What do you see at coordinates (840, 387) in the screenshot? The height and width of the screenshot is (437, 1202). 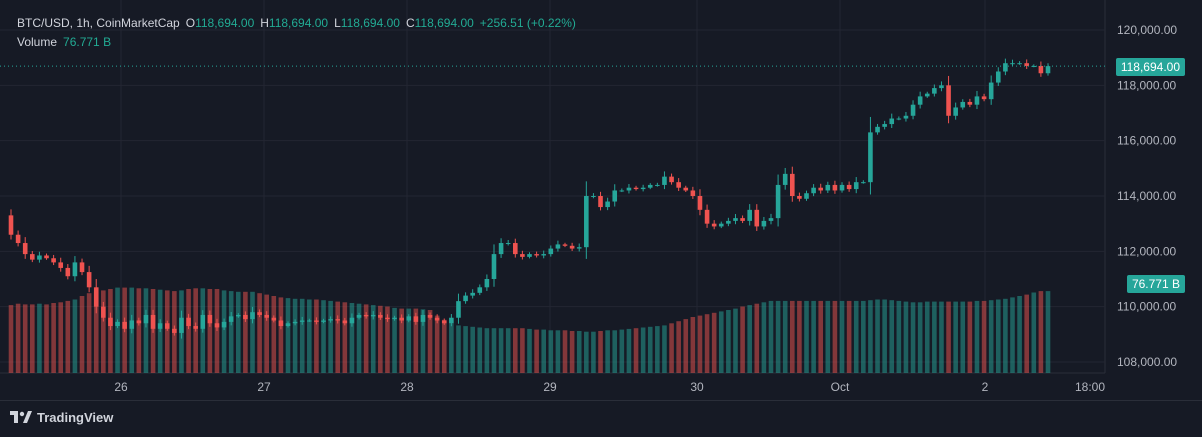 I see `x-tick-label: Oct` at bounding box center [840, 387].